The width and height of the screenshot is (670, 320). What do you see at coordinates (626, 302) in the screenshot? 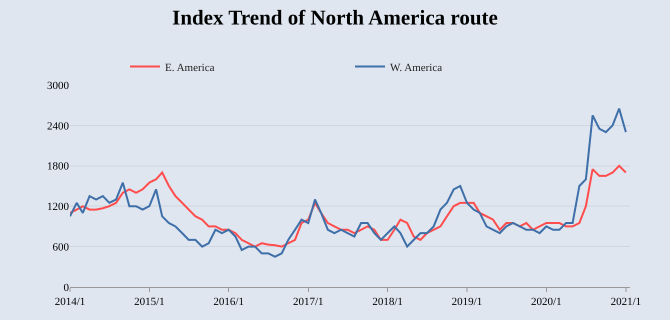
I see `x-tick-label: 2021/1` at bounding box center [626, 302].